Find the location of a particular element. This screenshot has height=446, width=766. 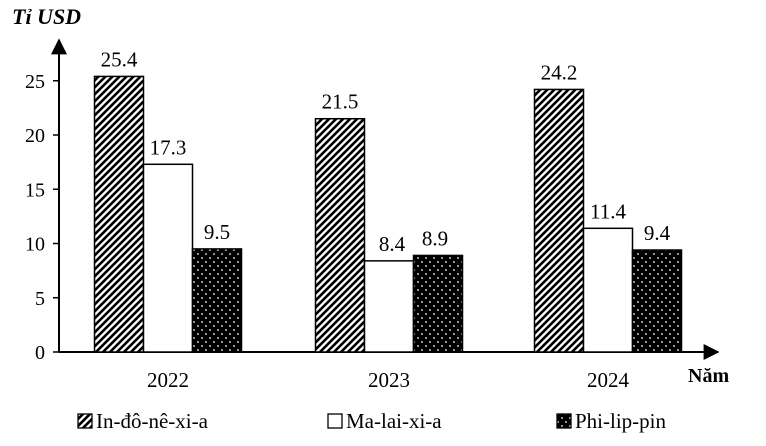

x-category-label: 2024 is located at coordinates (608, 380).